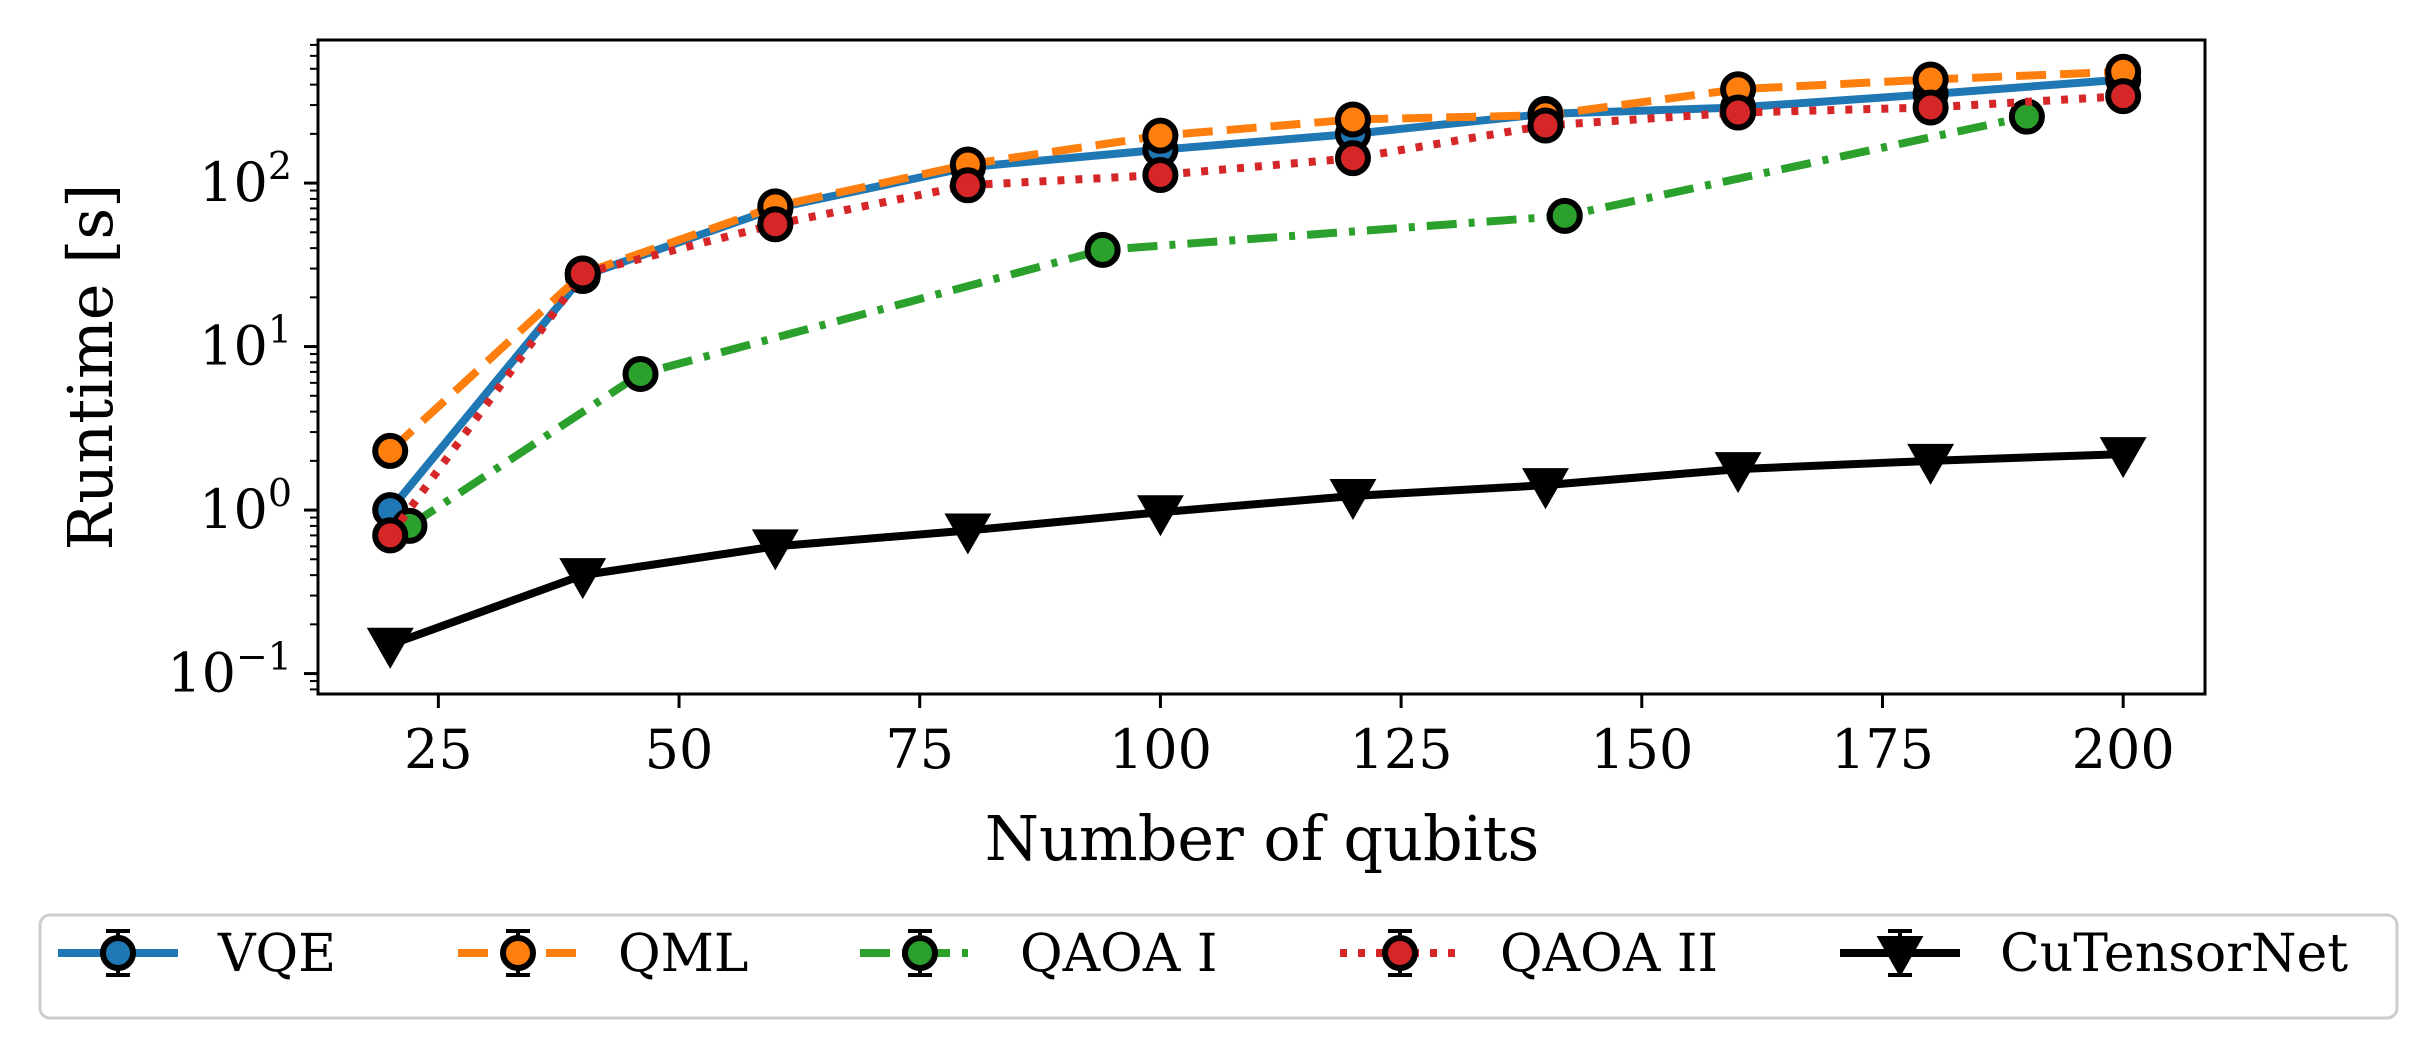  I want to click on y-tick-label: 10², so click(245, 179).